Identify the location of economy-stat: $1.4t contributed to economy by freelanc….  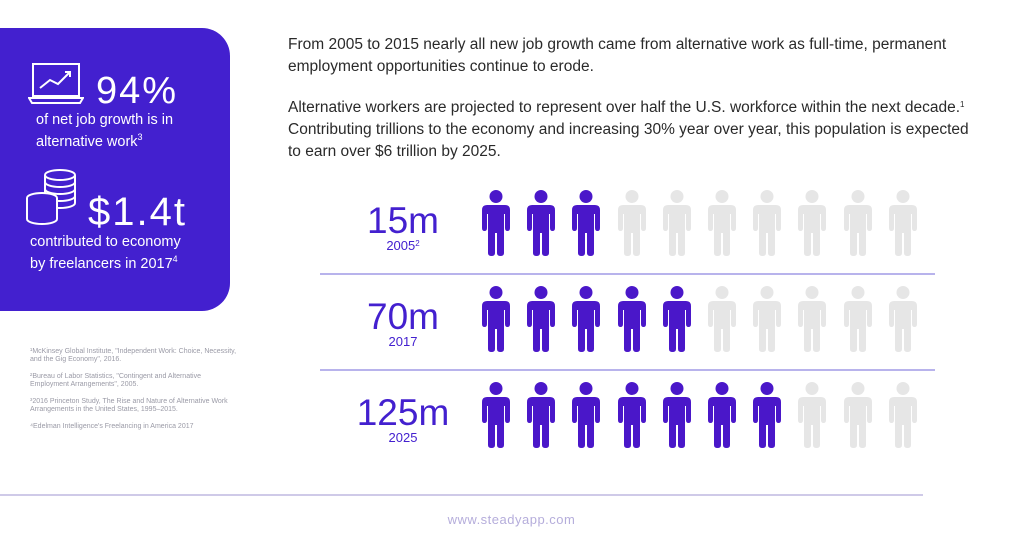
(115, 169).